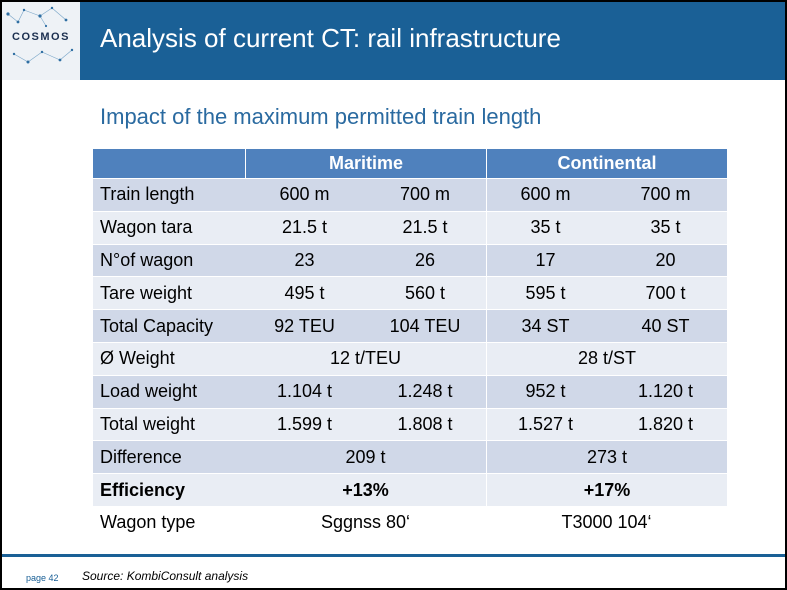 The image size is (787, 590). I want to click on table-row: Efficiency +13% +17%, so click(410, 490).